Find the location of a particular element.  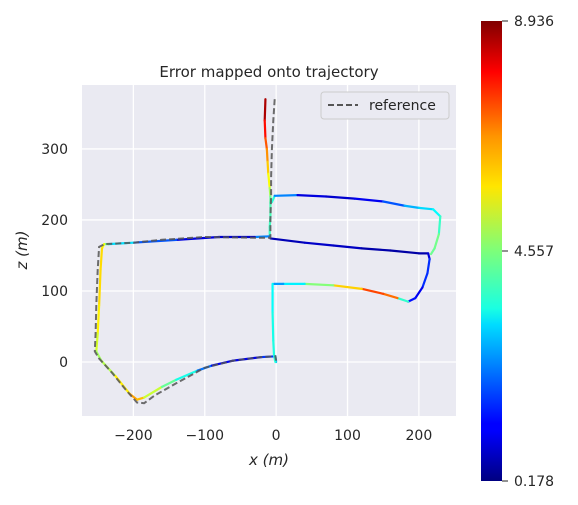

x-tick-label: 0 is located at coordinates (276, 436).